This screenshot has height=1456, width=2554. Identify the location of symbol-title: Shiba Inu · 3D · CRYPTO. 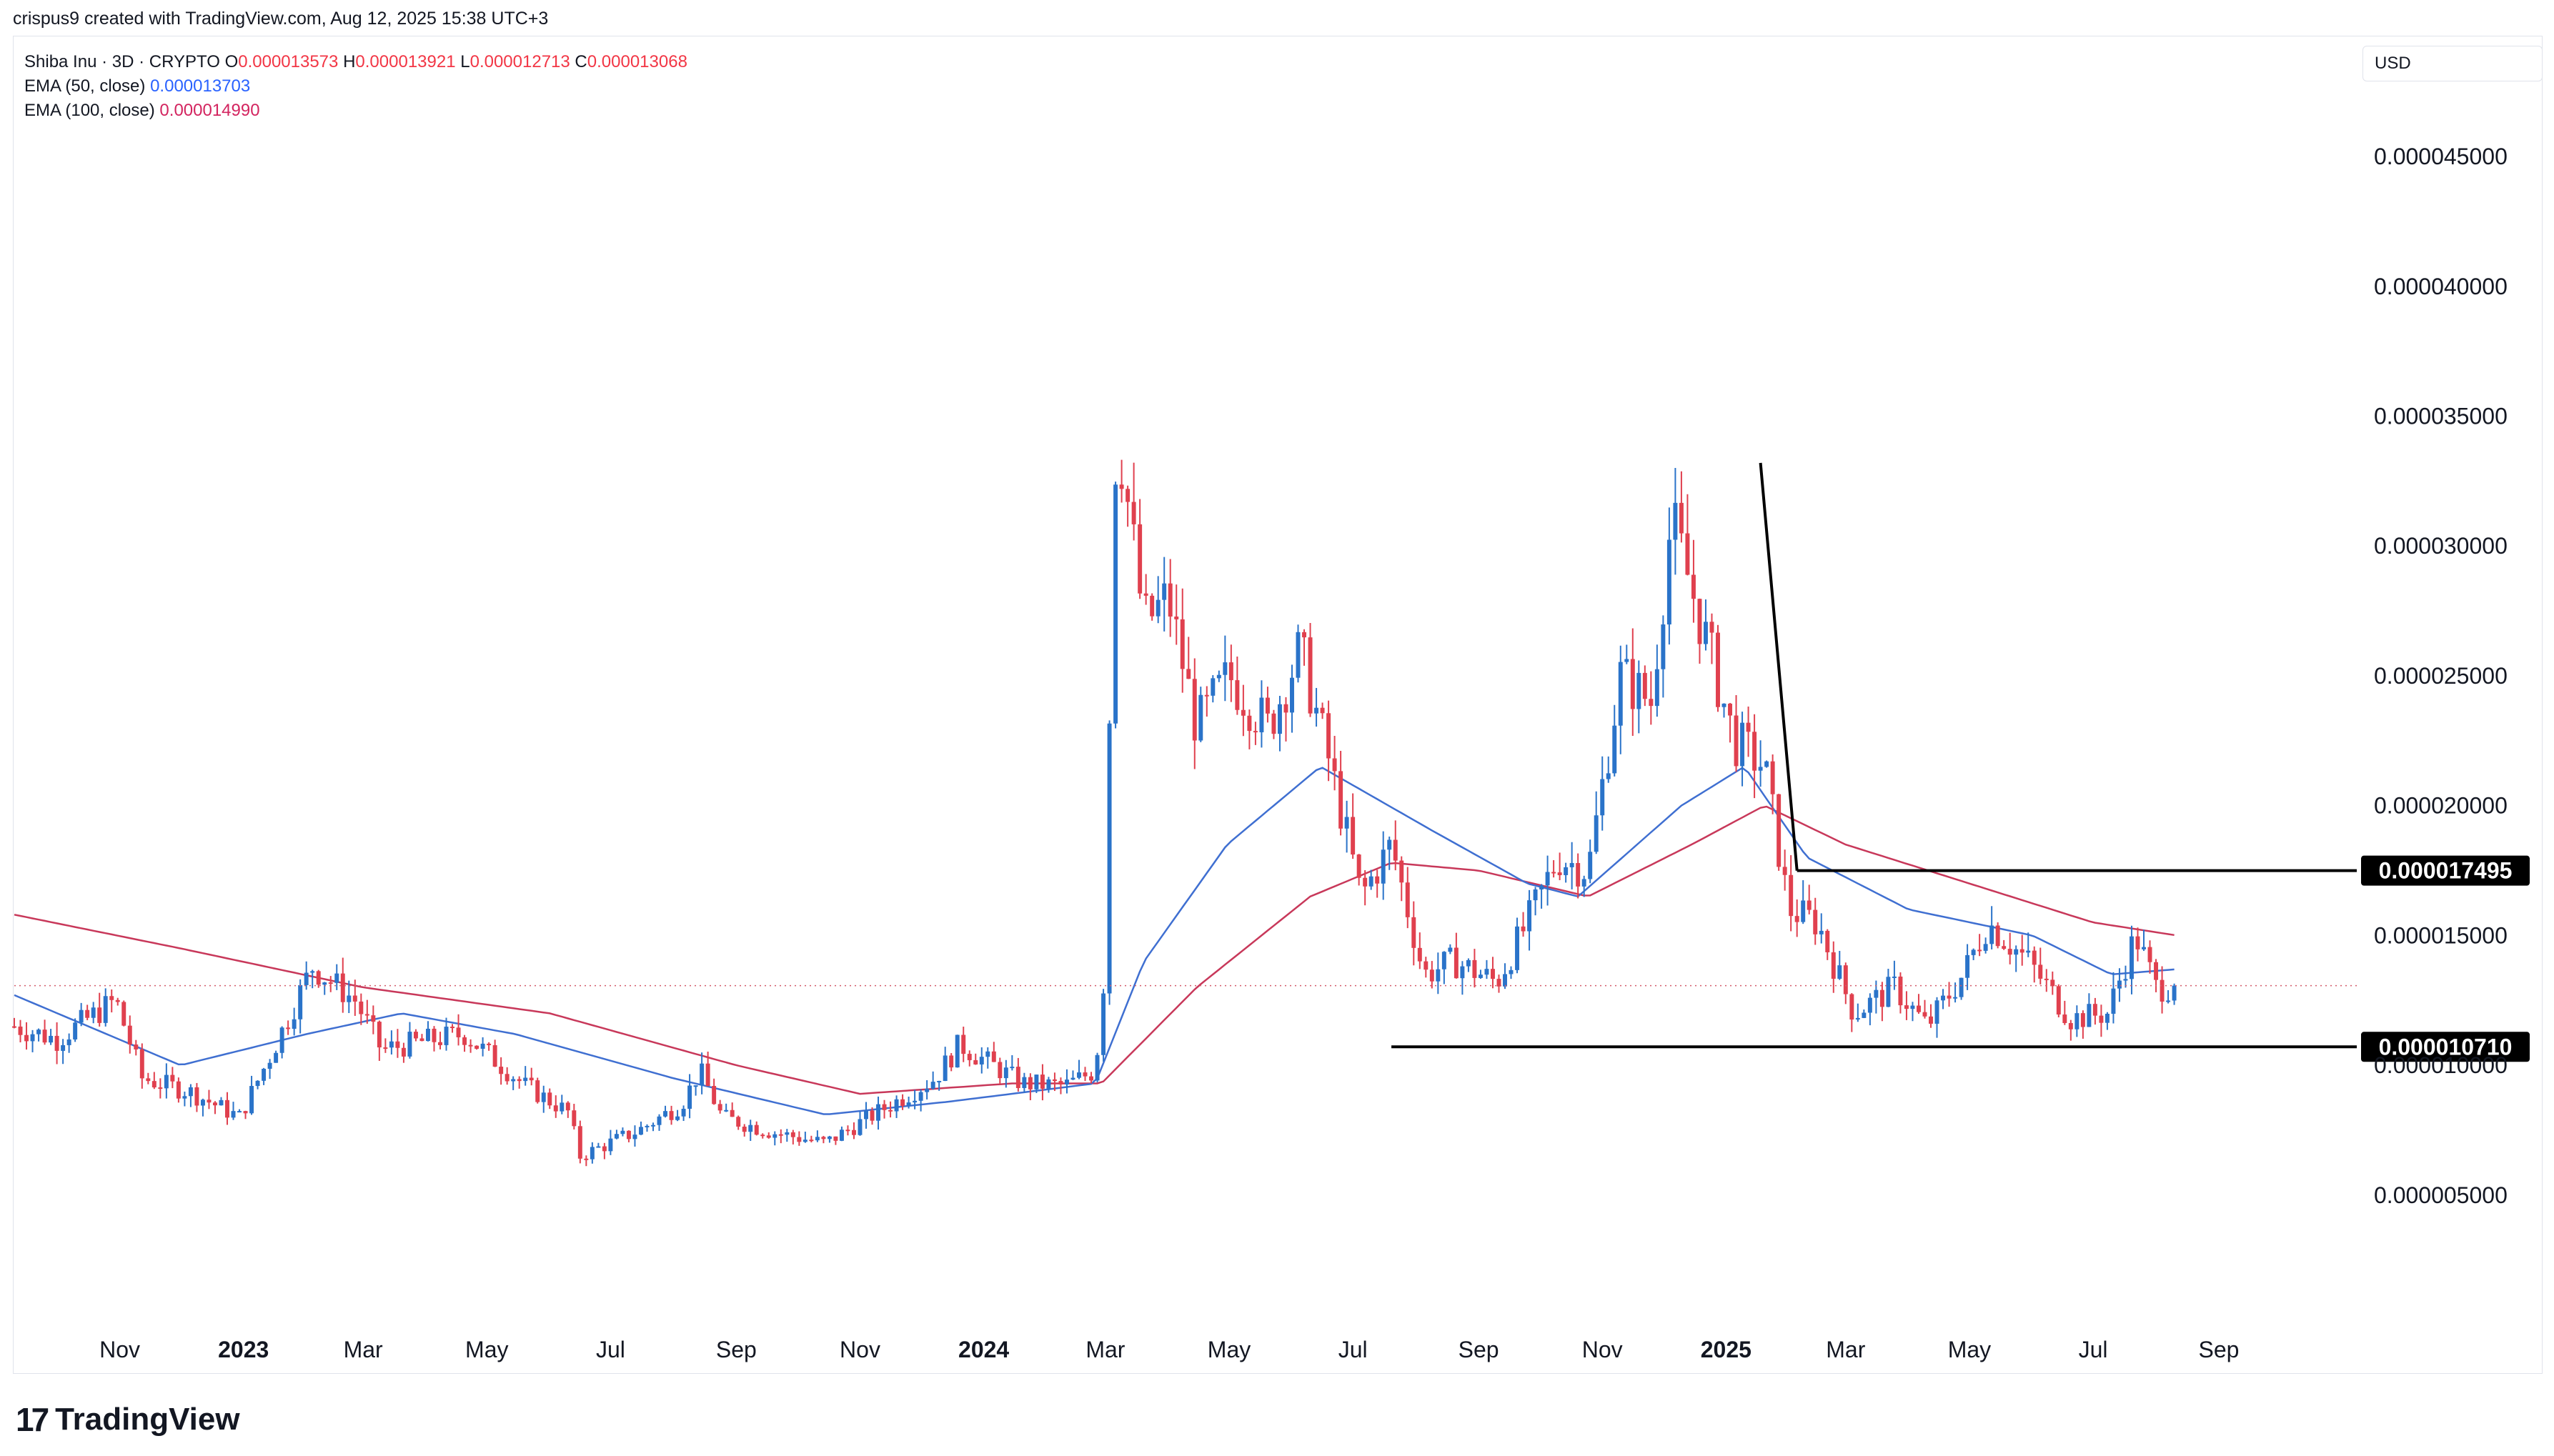
(122, 61).